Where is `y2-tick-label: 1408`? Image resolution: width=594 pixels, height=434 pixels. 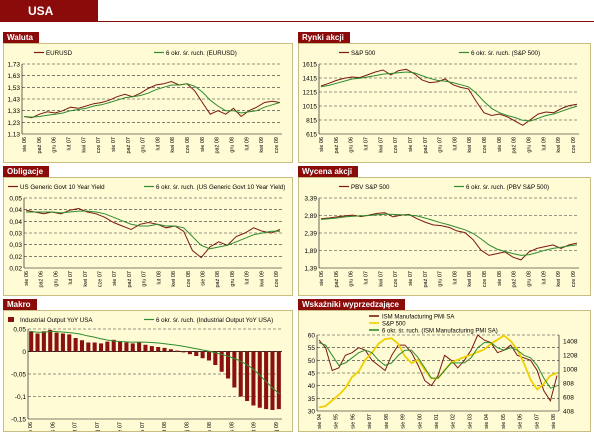 y2-tick-label: 1408 is located at coordinates (570, 342).